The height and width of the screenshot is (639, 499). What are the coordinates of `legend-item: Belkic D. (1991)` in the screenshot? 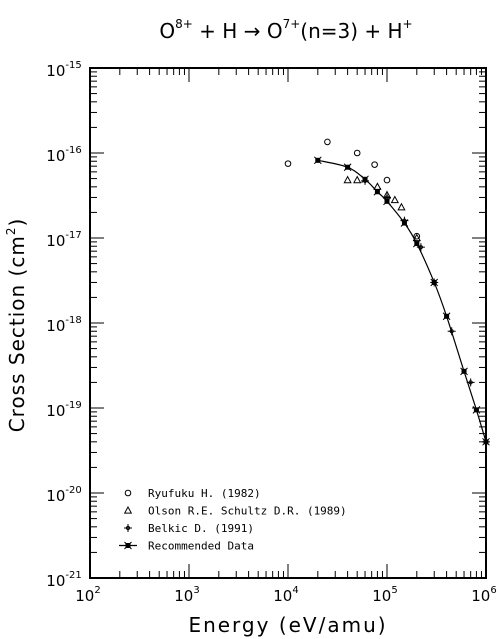 It's located at (189, 528).